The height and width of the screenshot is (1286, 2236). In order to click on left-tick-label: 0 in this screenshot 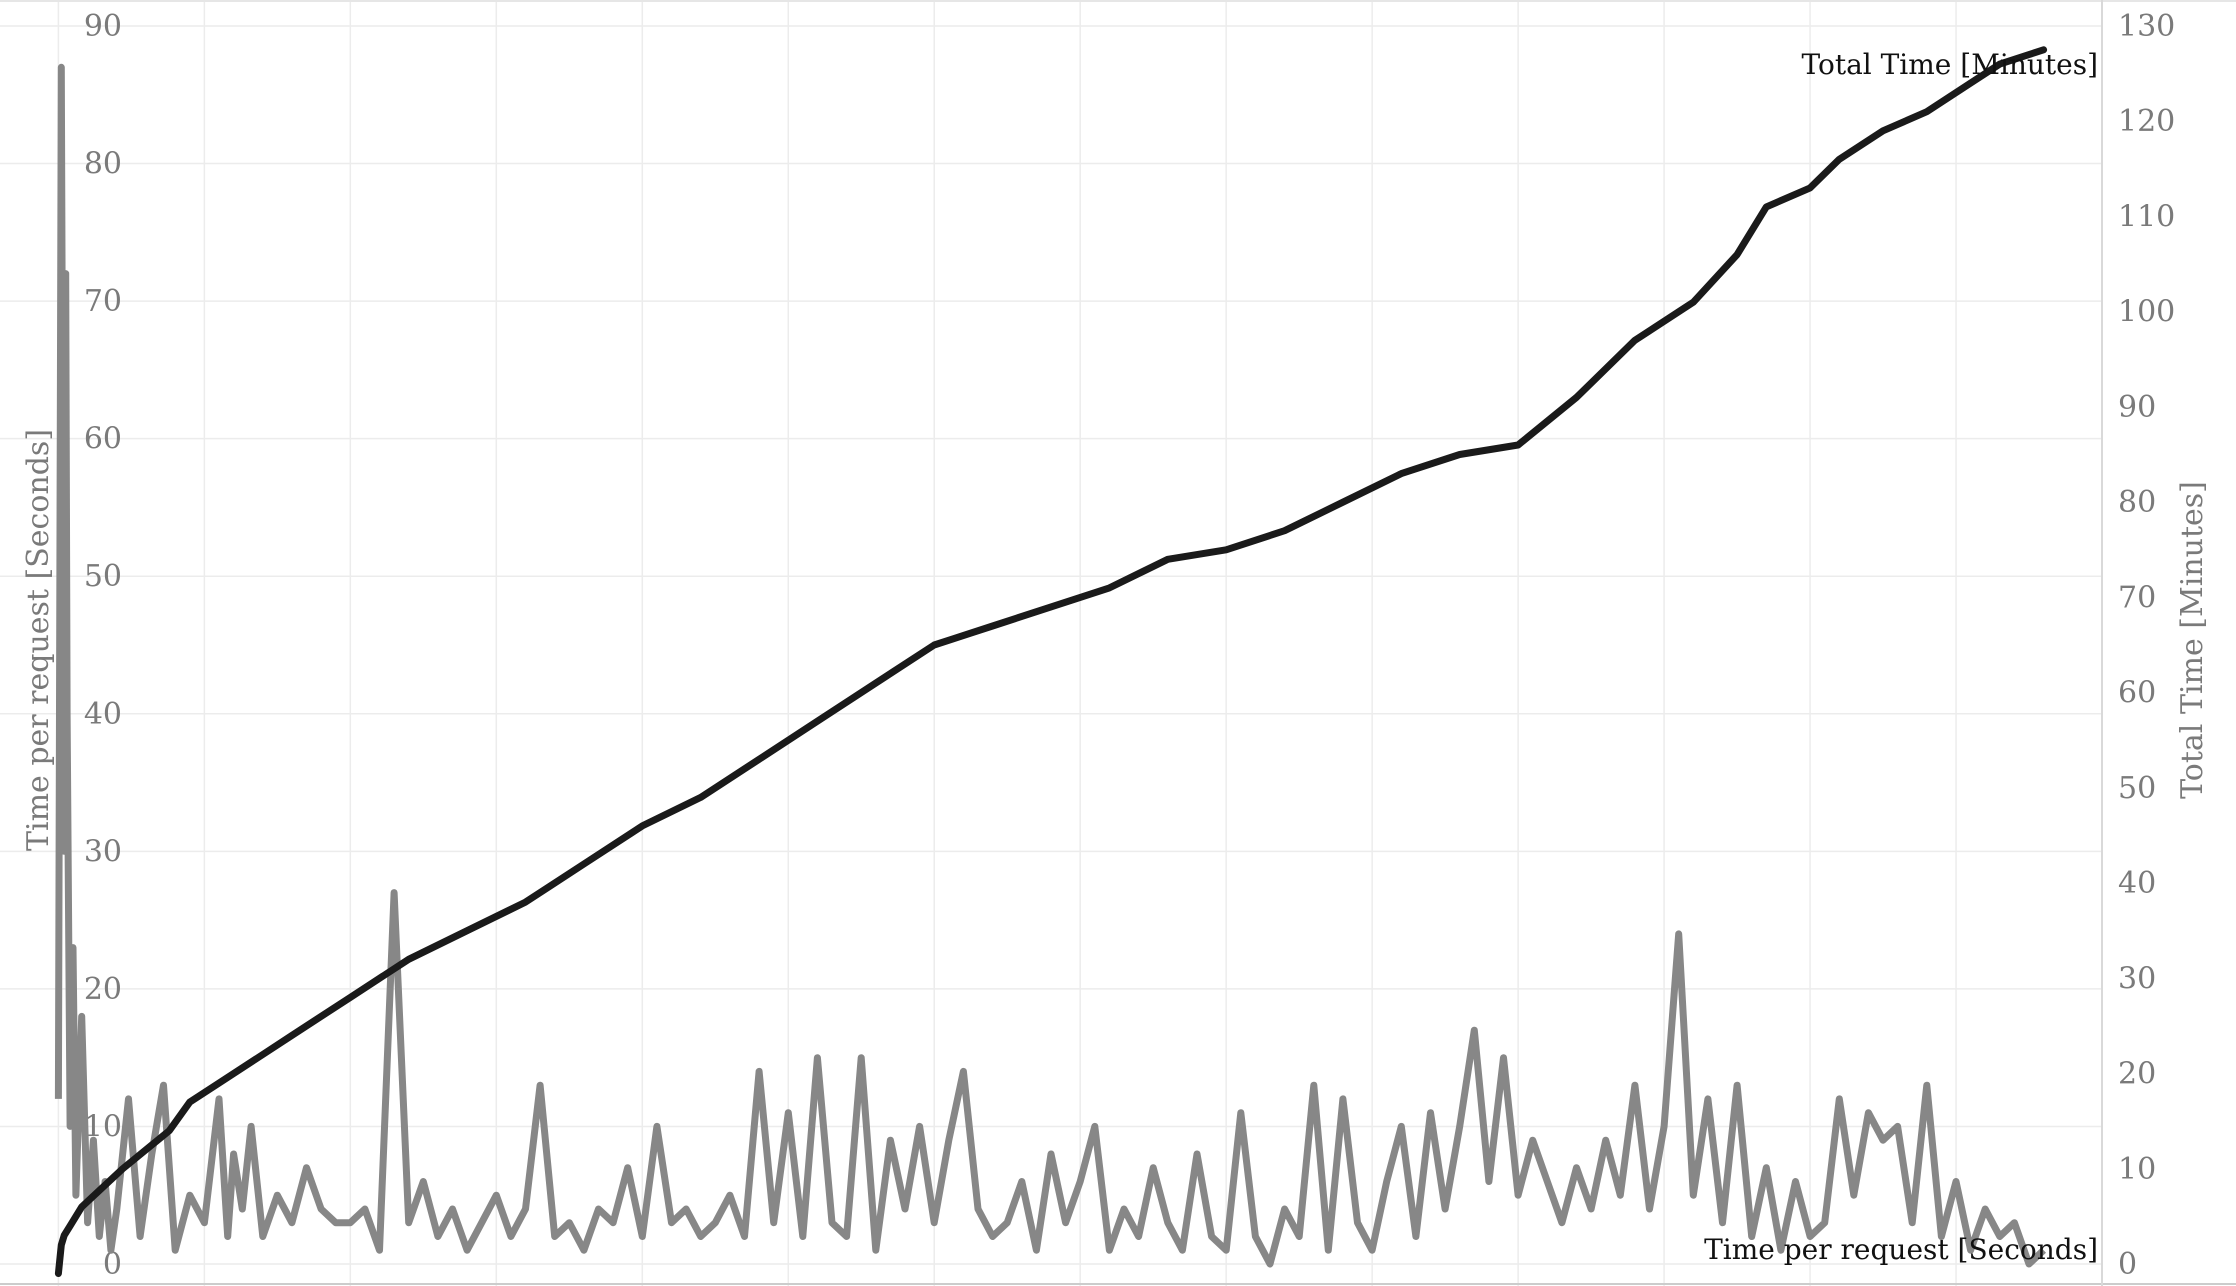, I will do `click(112, 1264)`.